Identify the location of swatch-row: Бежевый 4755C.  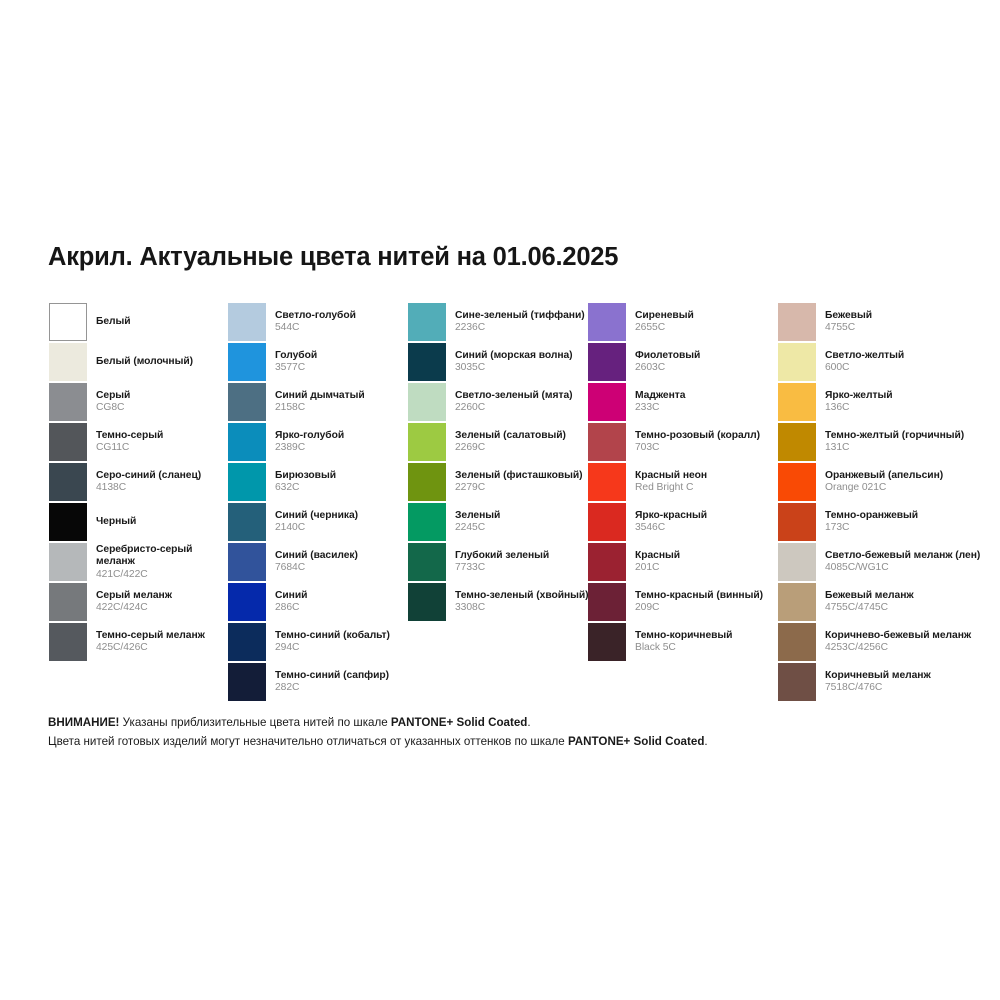
(885, 323).